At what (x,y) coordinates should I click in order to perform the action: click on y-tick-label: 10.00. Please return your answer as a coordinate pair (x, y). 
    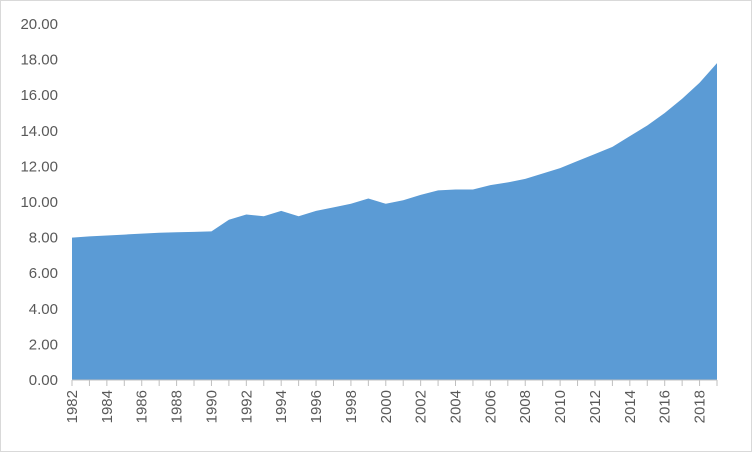
    Looking at the image, I should click on (39, 202).